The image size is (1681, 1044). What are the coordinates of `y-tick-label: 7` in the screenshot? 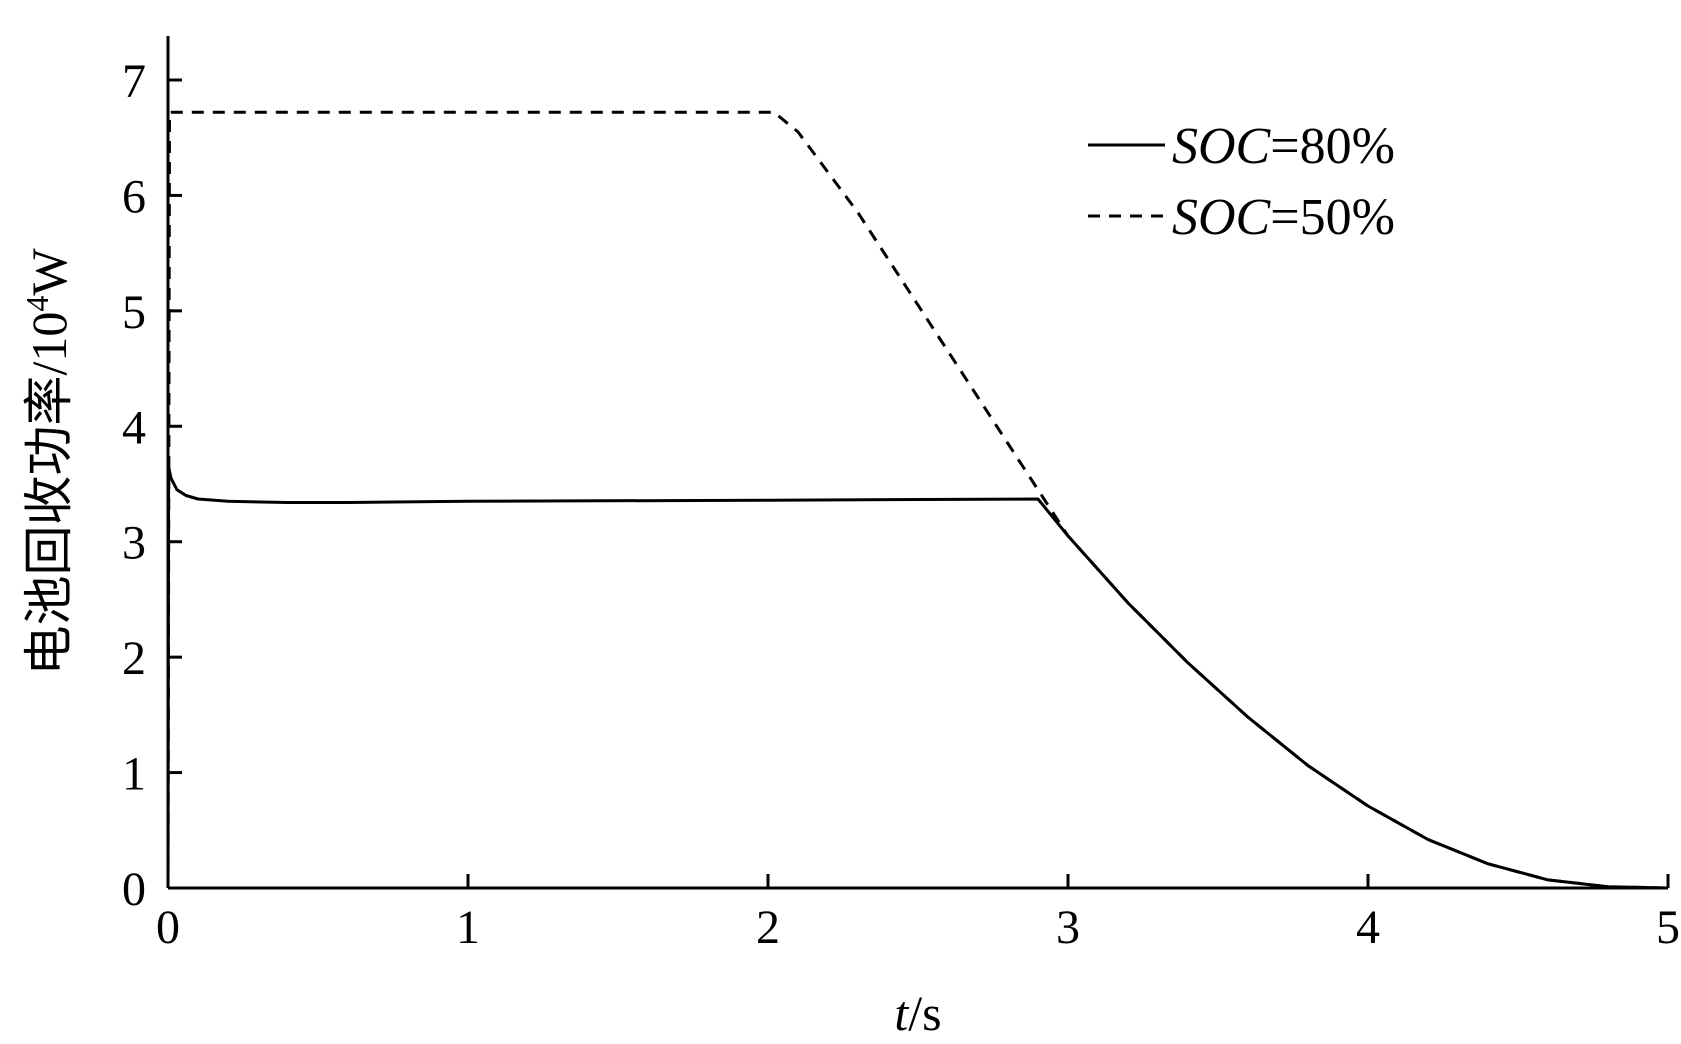 It's located at (134, 81).